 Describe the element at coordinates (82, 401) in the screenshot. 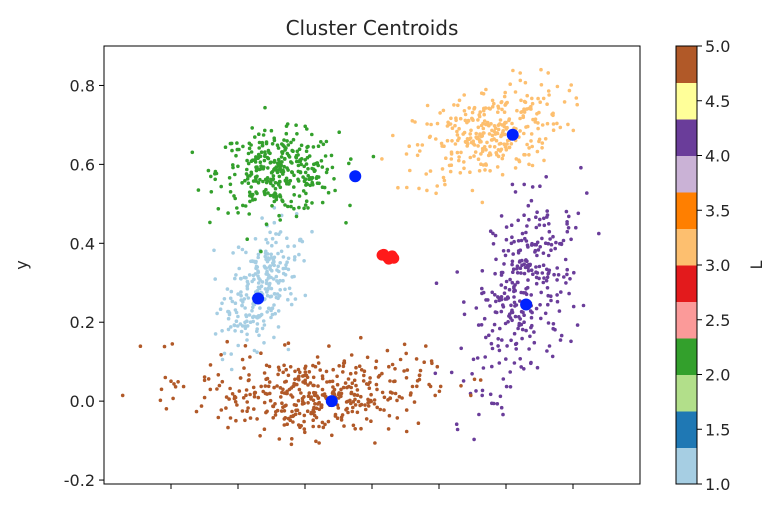

I see `y-tick-label: 0.0` at that location.